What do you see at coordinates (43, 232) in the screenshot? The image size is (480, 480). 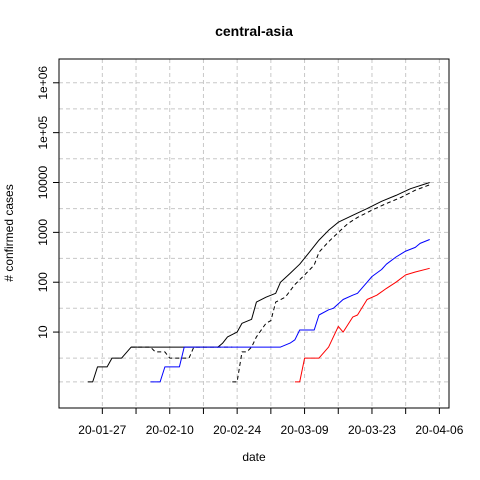 I see `y-tick-label: 1000` at bounding box center [43, 232].